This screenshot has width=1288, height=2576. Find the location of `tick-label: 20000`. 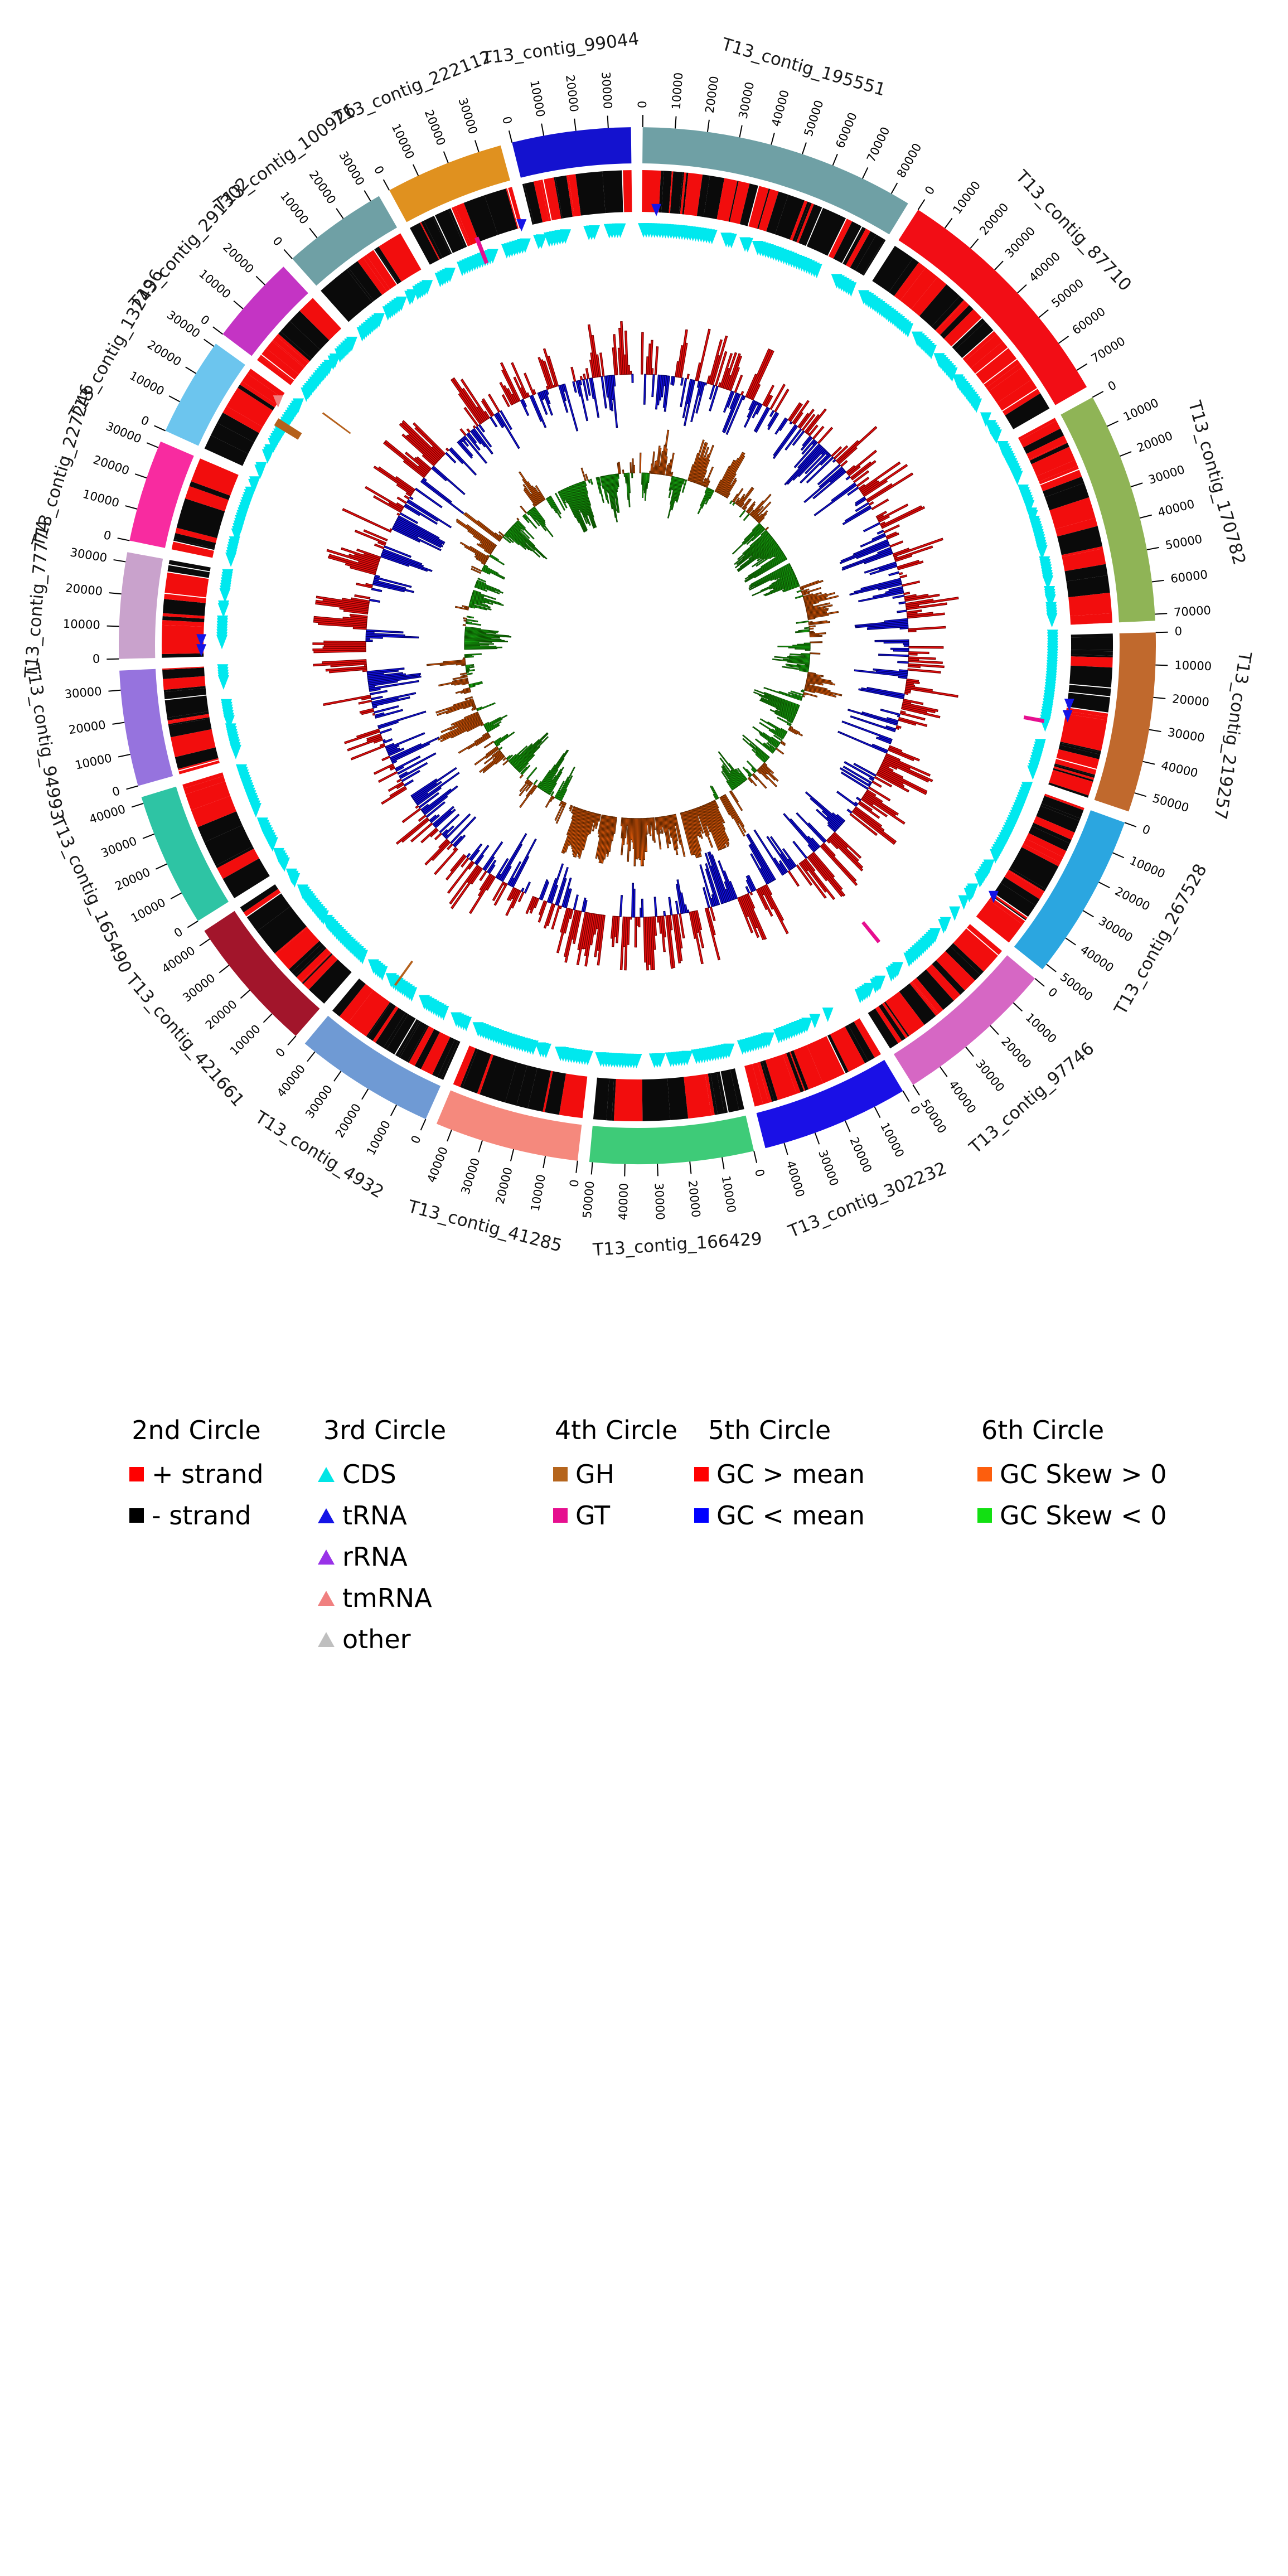

tick-label: 20000 is located at coordinates (349, 1120).